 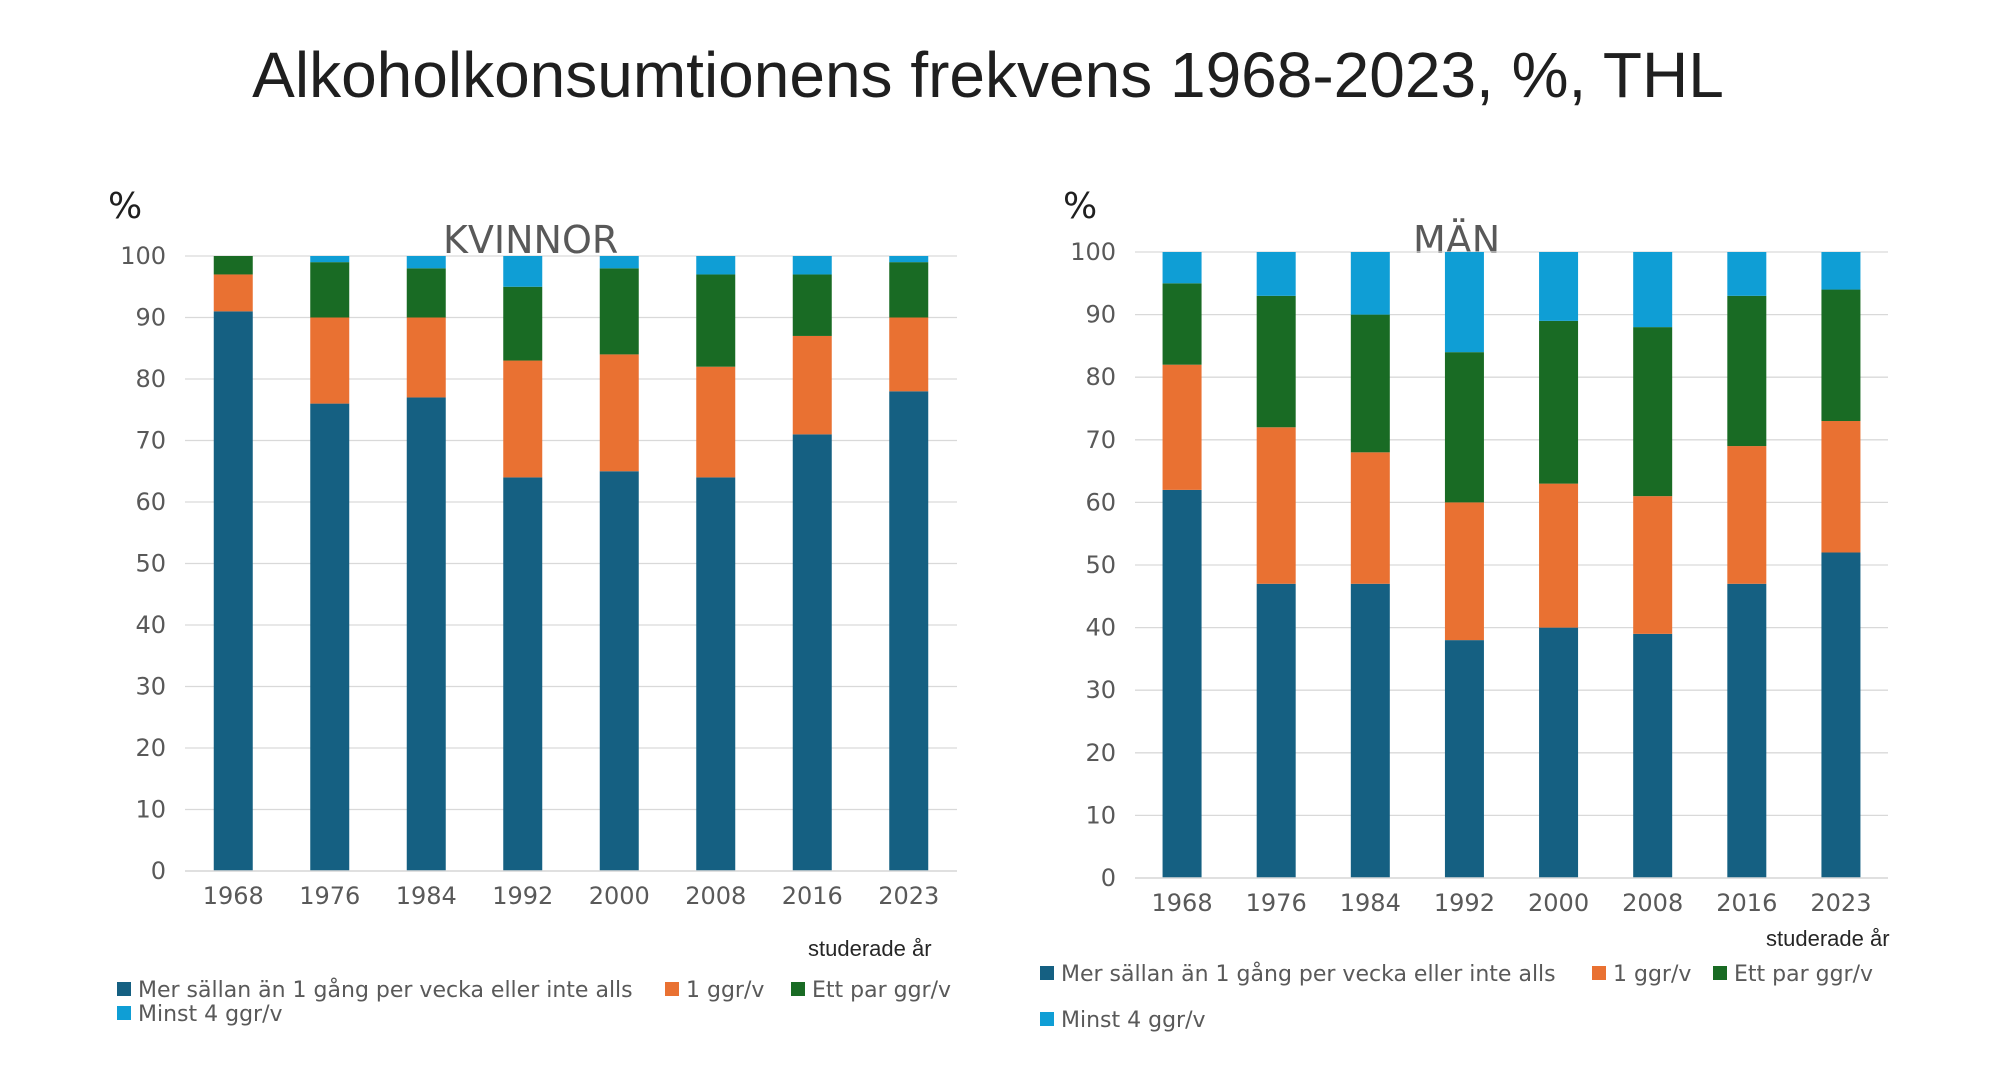 What do you see at coordinates (870, 948) in the screenshot?
I see `chart-kvinnor-xlabel: studerade år` at bounding box center [870, 948].